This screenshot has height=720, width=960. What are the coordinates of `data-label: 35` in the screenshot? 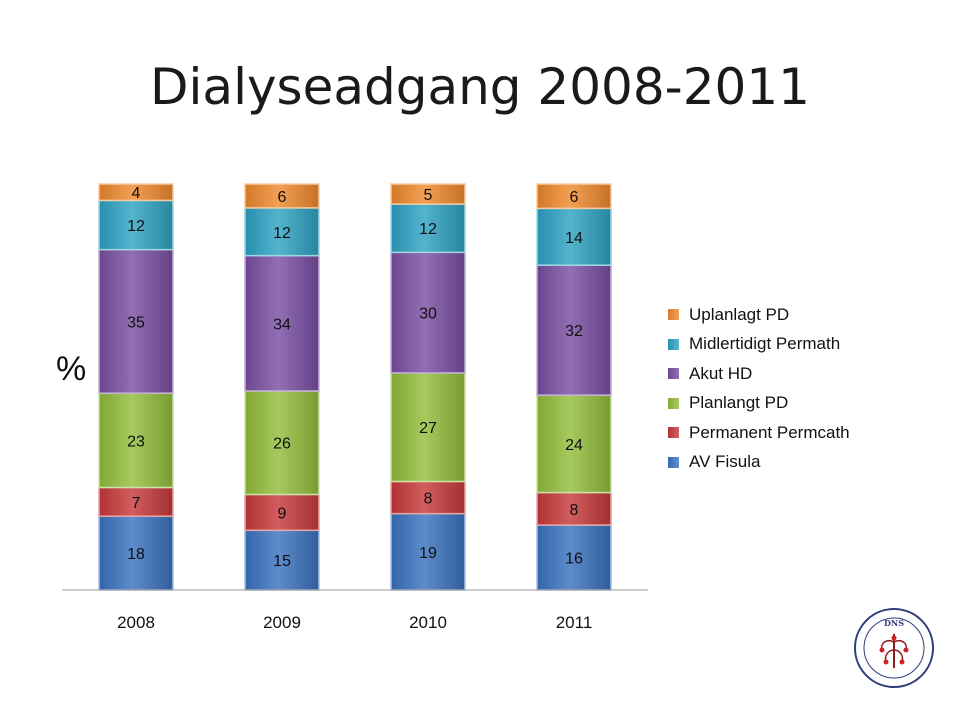 It's located at (136, 322).